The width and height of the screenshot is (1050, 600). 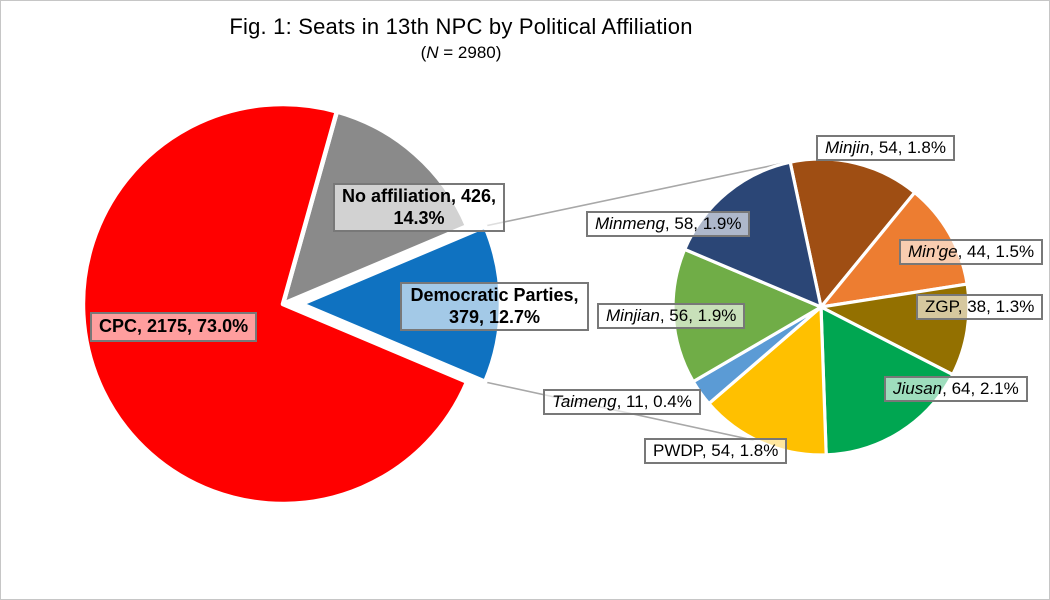 What do you see at coordinates (419, 217) in the screenshot?
I see `no-affiliation-label-line2: 14.3%` at bounding box center [419, 217].